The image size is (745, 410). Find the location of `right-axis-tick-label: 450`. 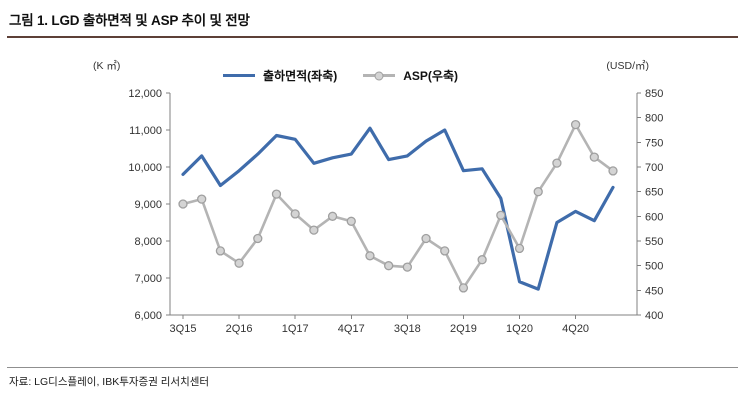

right-axis-tick-label: 450 is located at coordinates (654, 291).